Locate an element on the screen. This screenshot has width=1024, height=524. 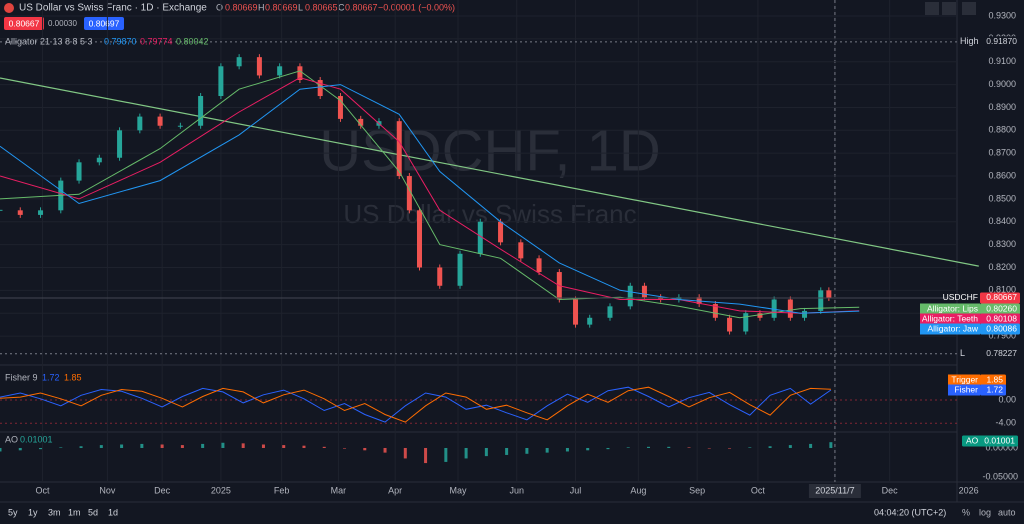
ohlc-label: H is located at coordinates (261, 7).